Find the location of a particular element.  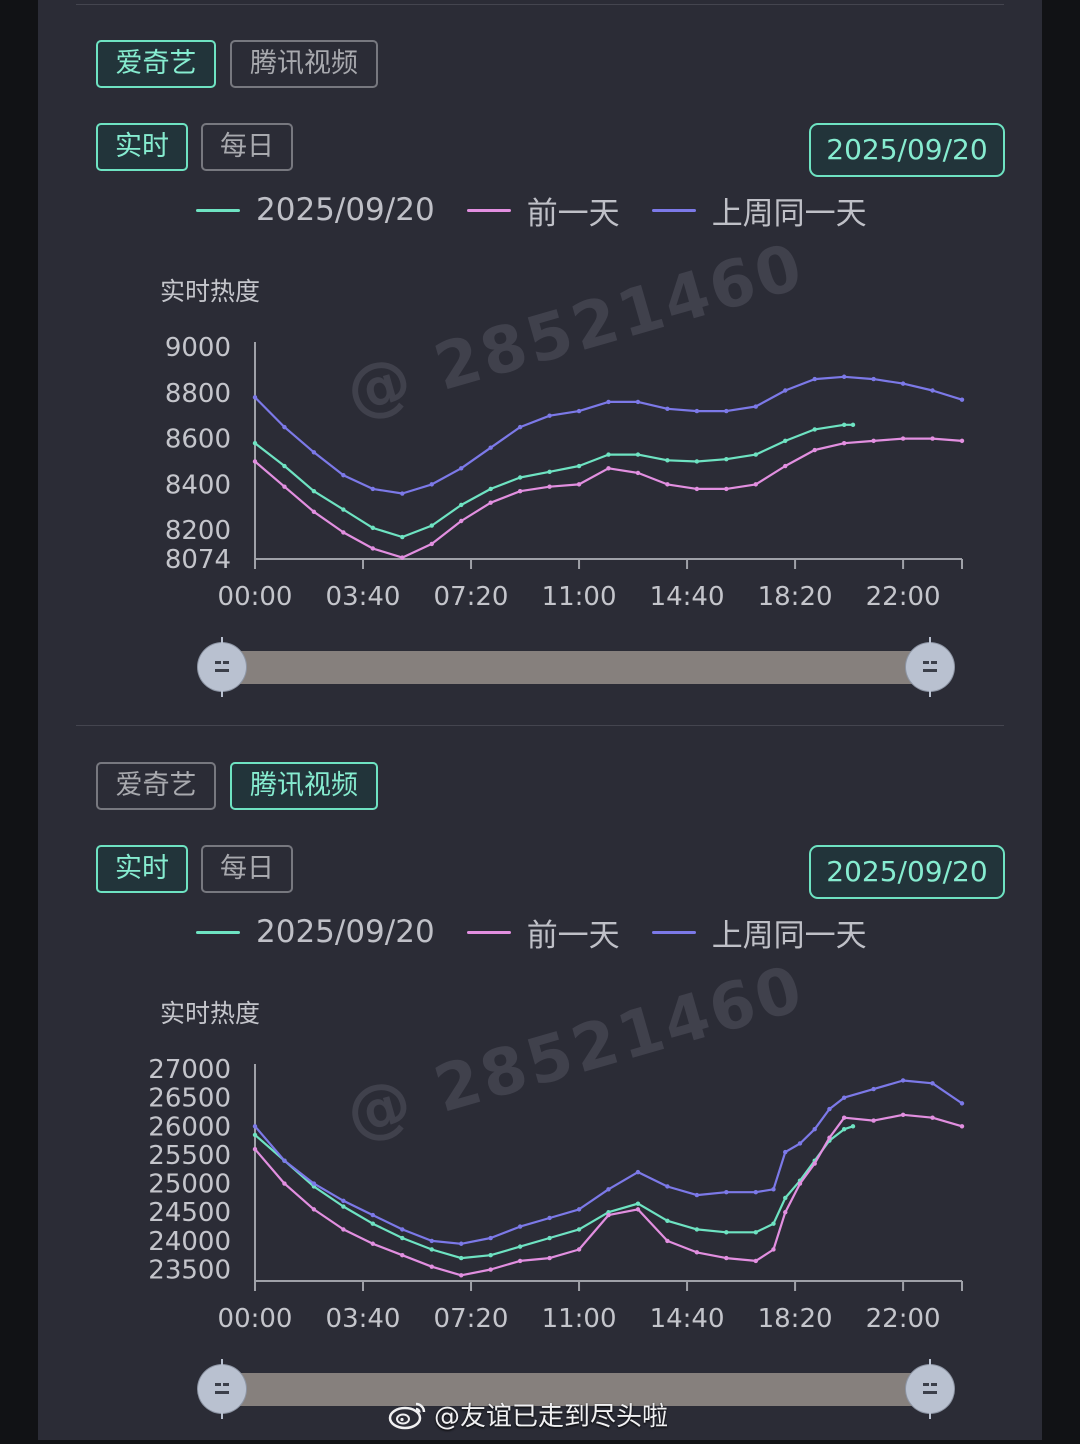

legend-label-today: 2025/09/20 is located at coordinates (345, 932).